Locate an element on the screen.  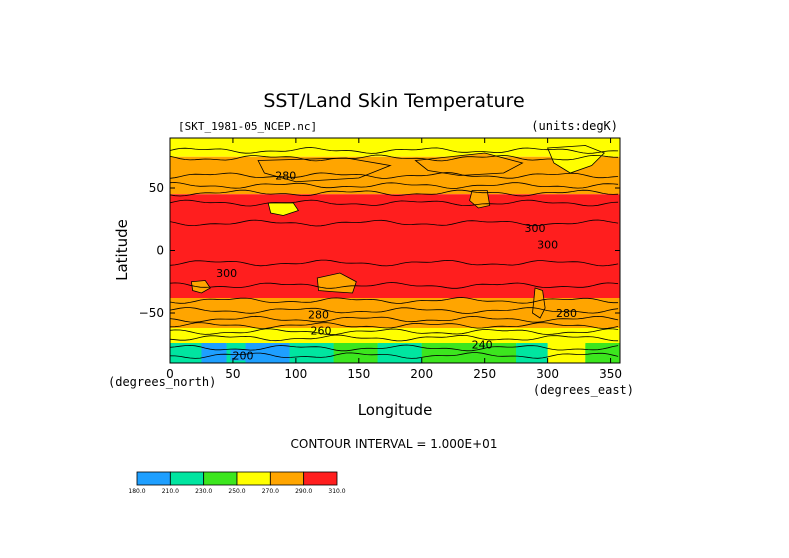
colorbar-label: 250.0 is located at coordinates (236, 491).